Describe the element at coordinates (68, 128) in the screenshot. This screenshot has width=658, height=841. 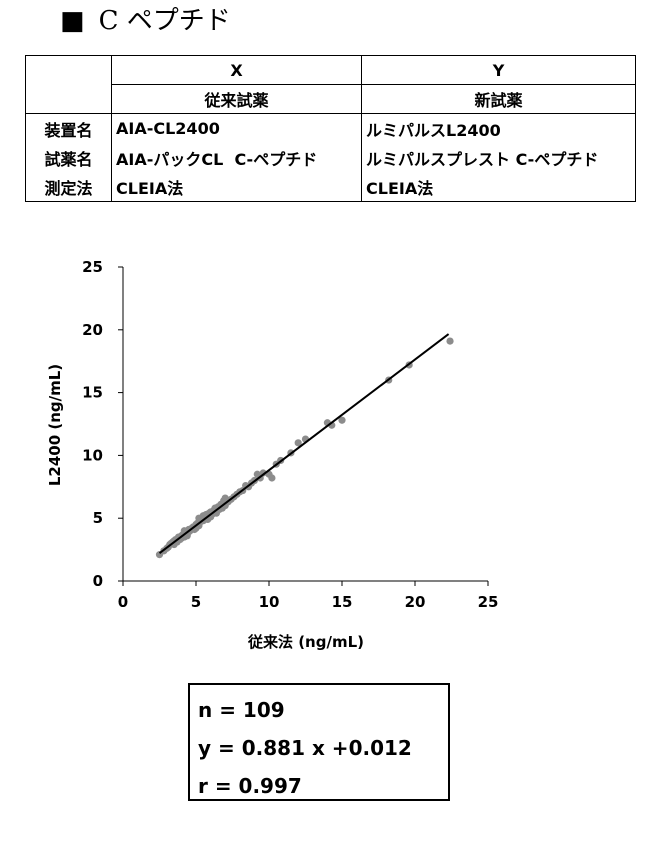
I see `row-label-instrument: 装置名` at that location.